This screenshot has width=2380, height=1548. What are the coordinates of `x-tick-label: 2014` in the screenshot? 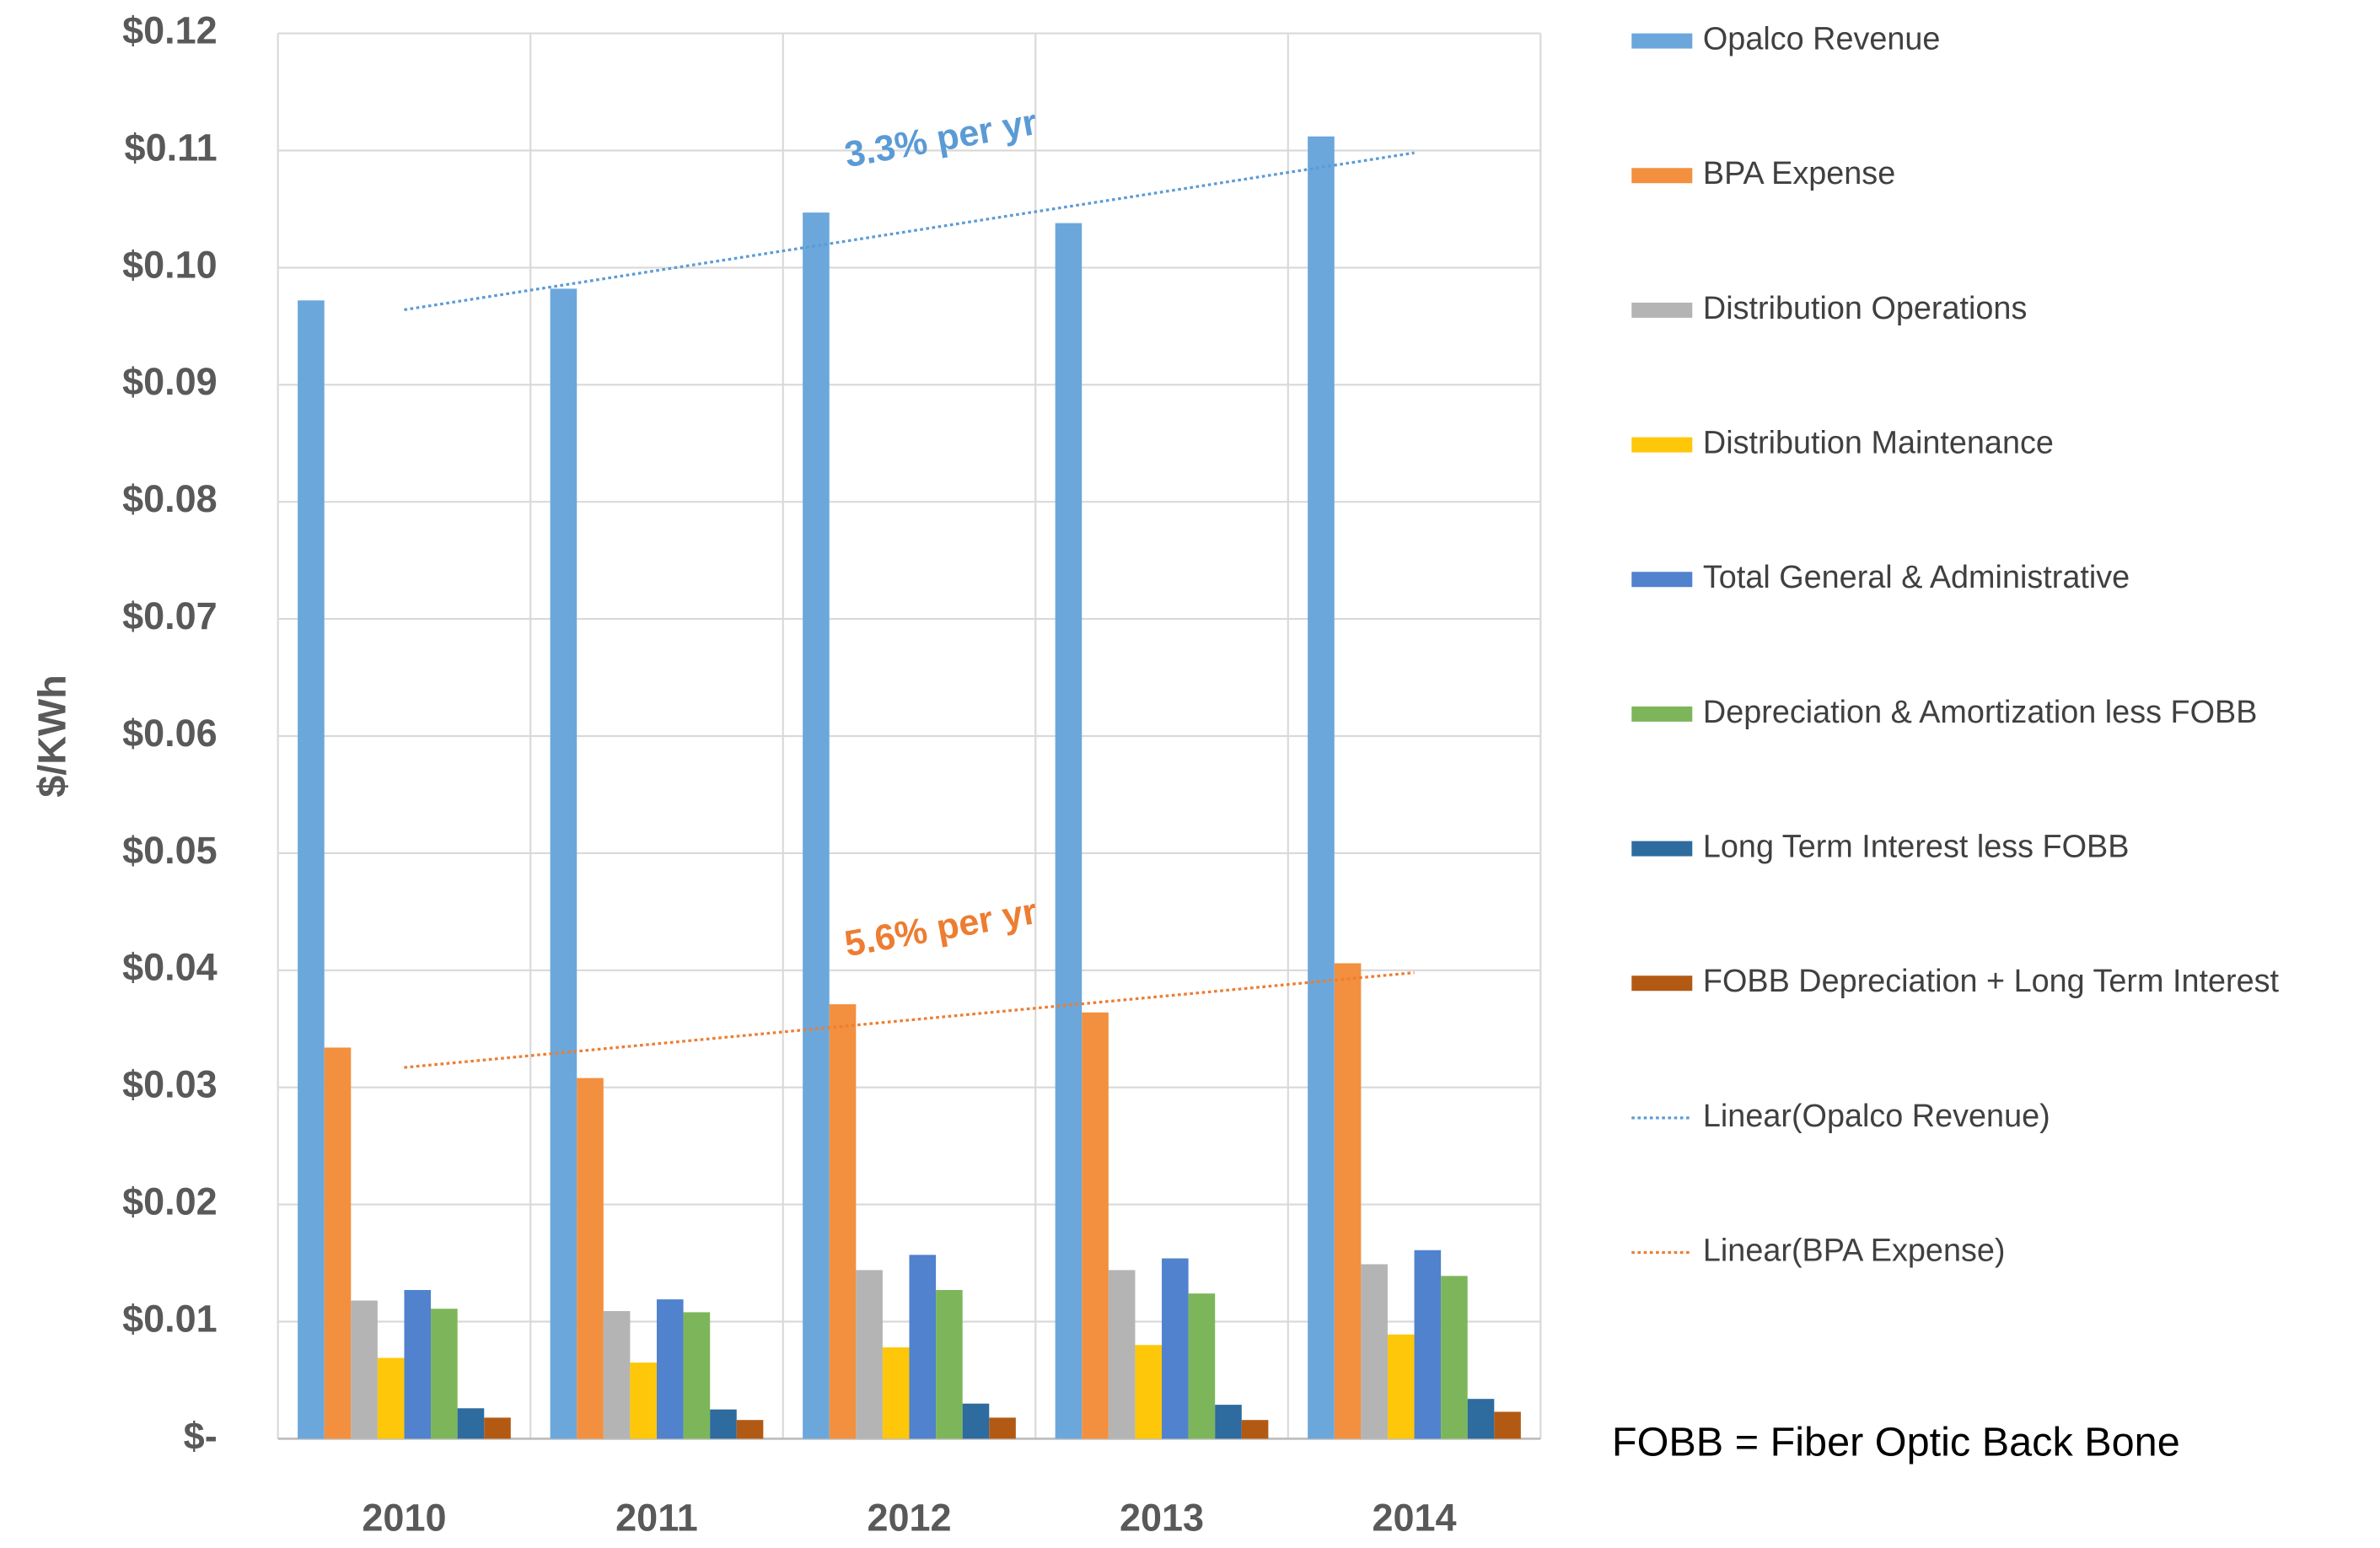 It's located at (1414, 1518).